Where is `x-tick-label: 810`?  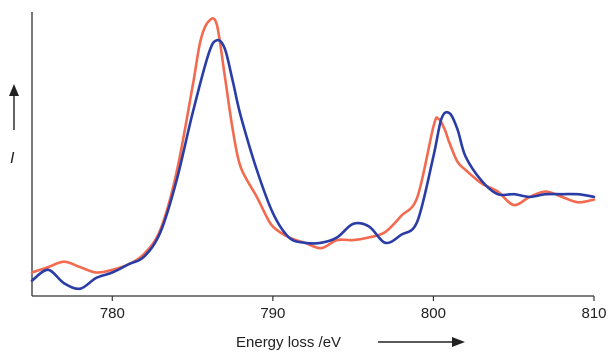 x-tick-label: 810 is located at coordinates (593, 313).